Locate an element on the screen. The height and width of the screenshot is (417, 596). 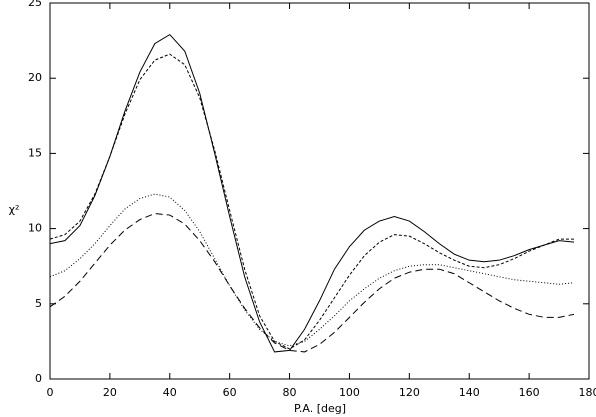
x-tick-label: 0 is located at coordinates (50, 392).